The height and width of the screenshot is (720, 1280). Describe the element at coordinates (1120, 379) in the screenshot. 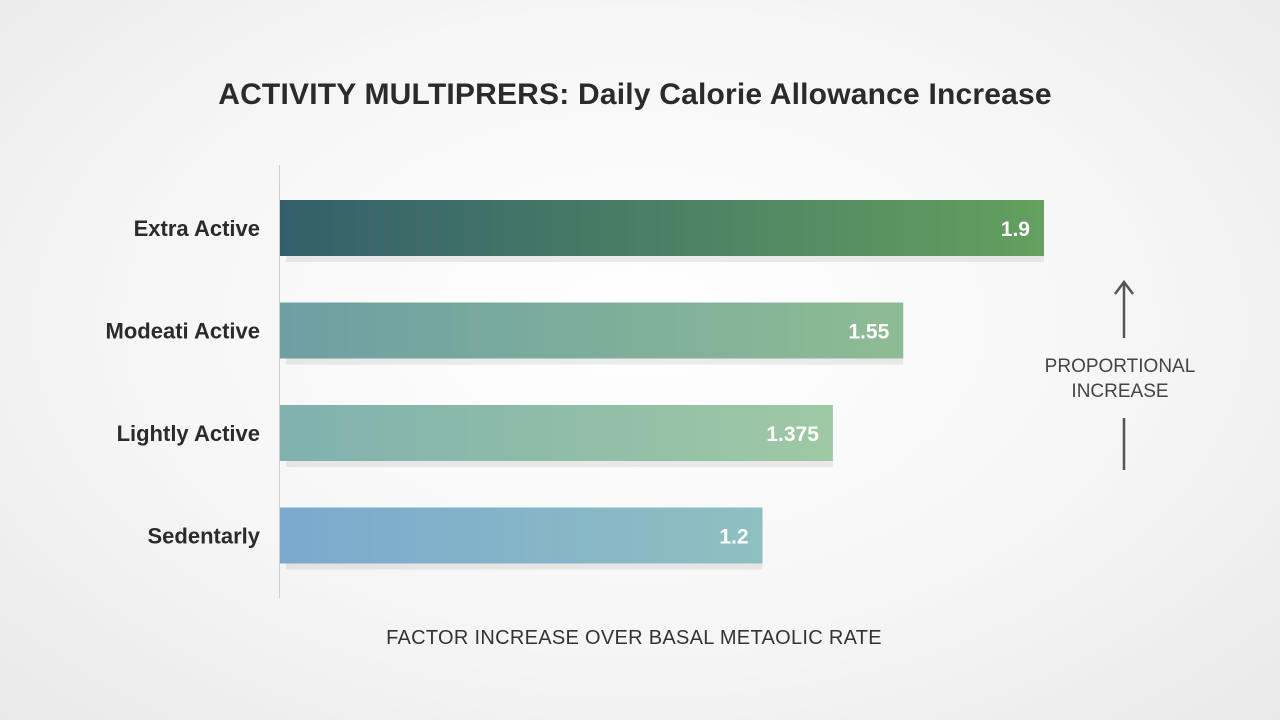

I see `proportional-increase-annotation: PROPORTIONAL INCREASE` at that location.